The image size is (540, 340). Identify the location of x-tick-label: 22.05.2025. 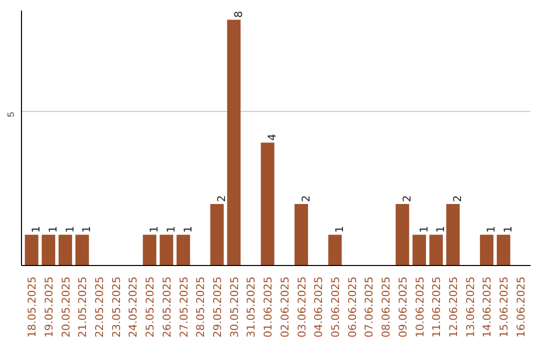
(99, 307).